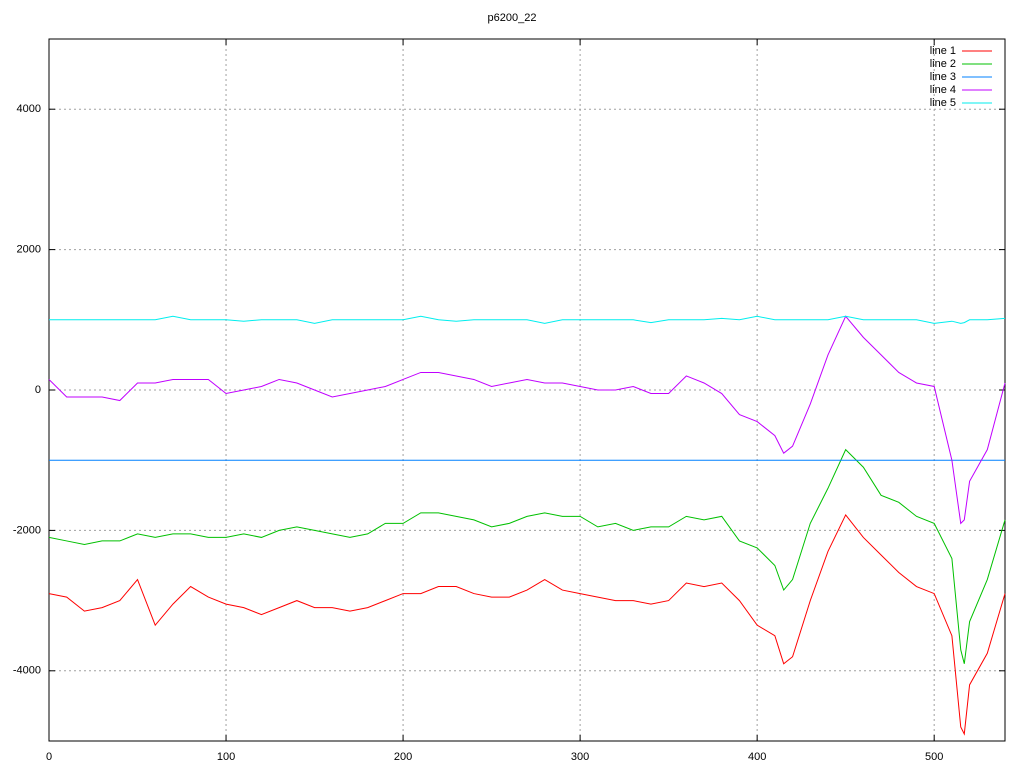  Describe the element at coordinates (943, 51) in the screenshot. I see `legend-label: line 1` at that location.